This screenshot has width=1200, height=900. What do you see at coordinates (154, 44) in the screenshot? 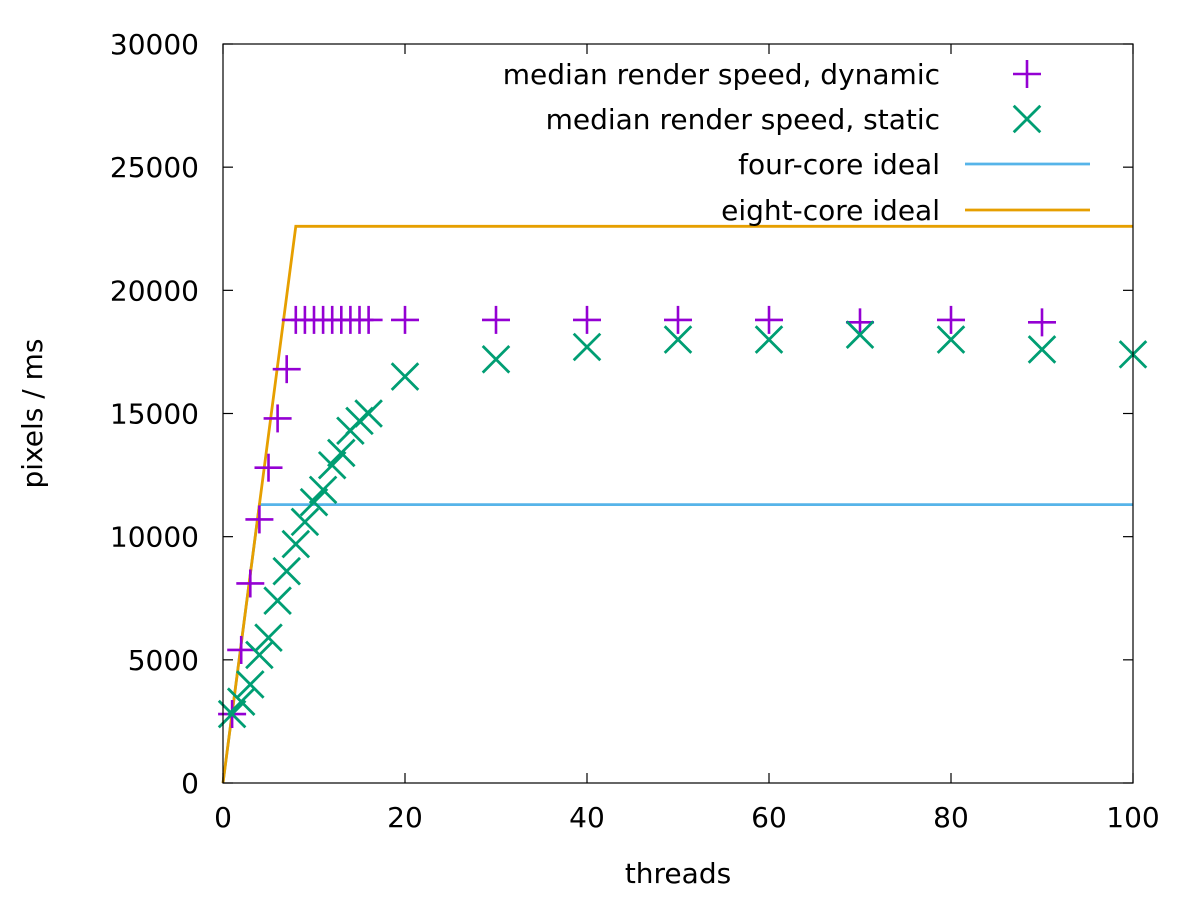
I see `y-tick-label: 30000` at bounding box center [154, 44].